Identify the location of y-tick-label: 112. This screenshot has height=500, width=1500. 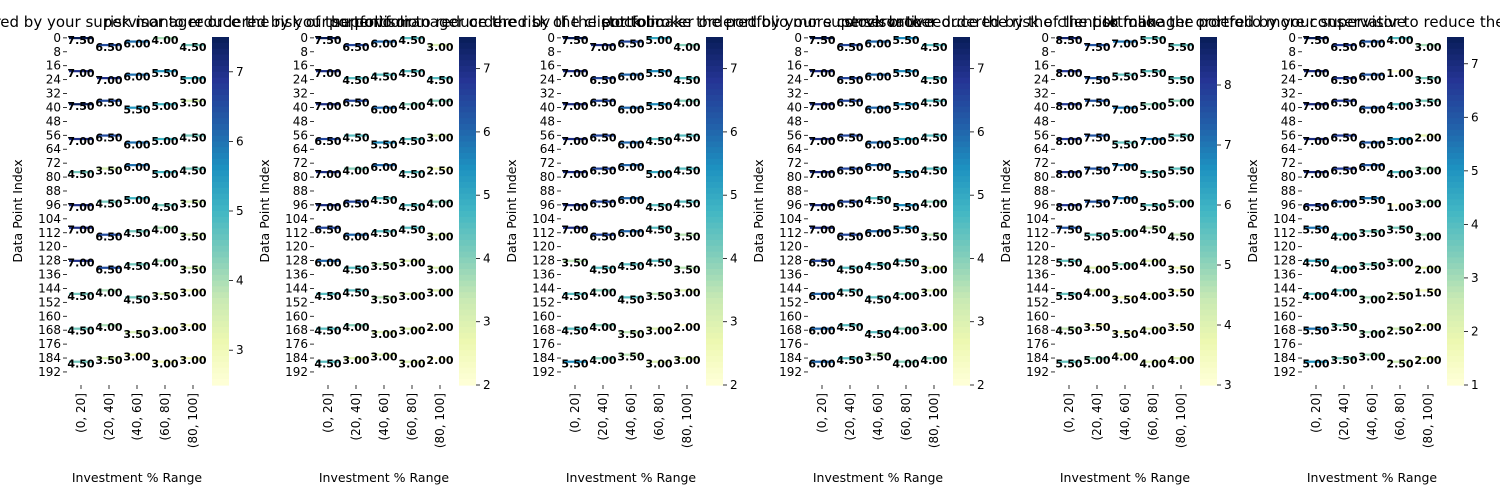
(1284, 233).